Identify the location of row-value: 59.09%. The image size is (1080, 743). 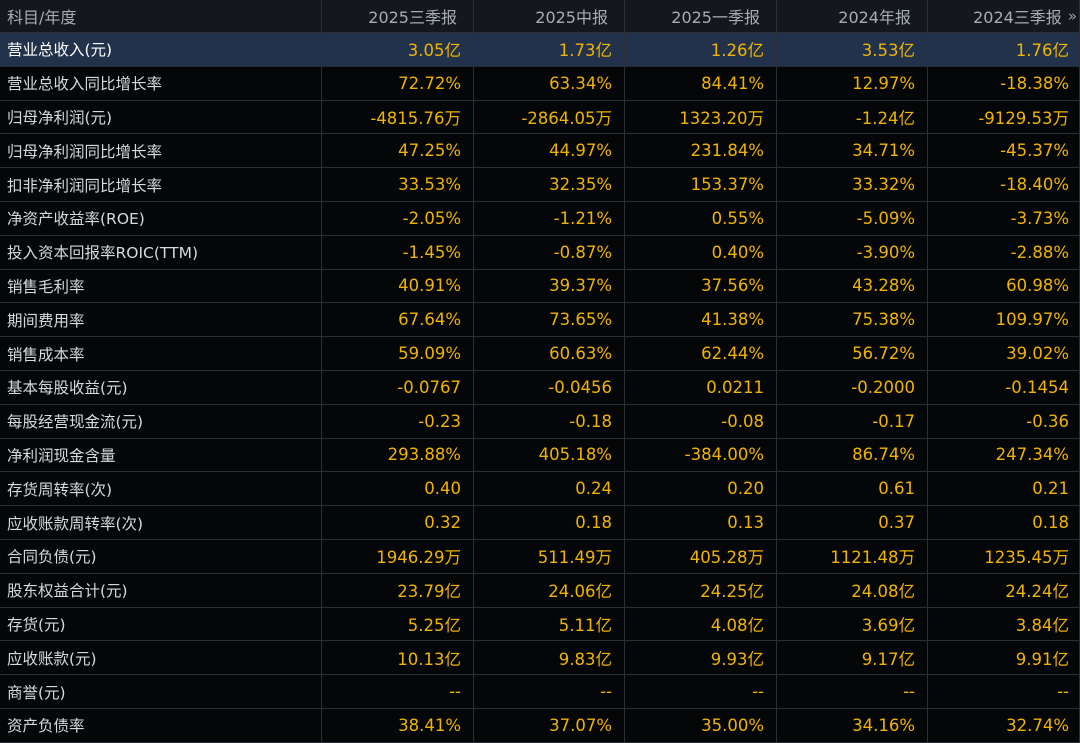
(398, 354).